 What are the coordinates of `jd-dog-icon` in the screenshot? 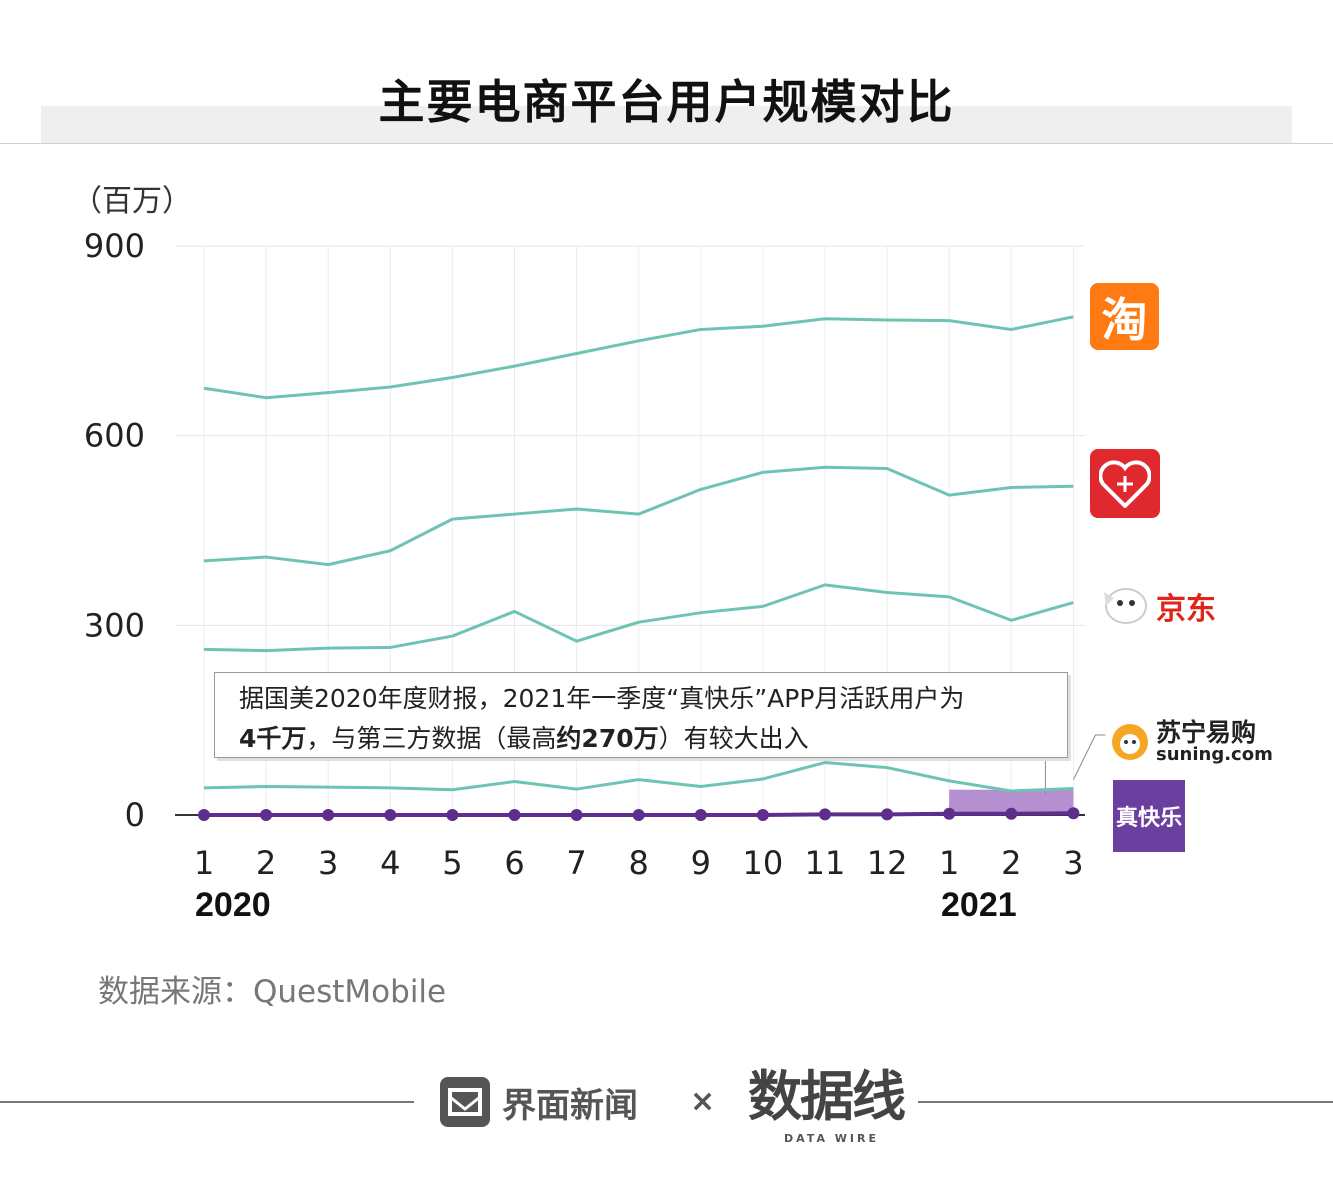 It's located at (1125, 606).